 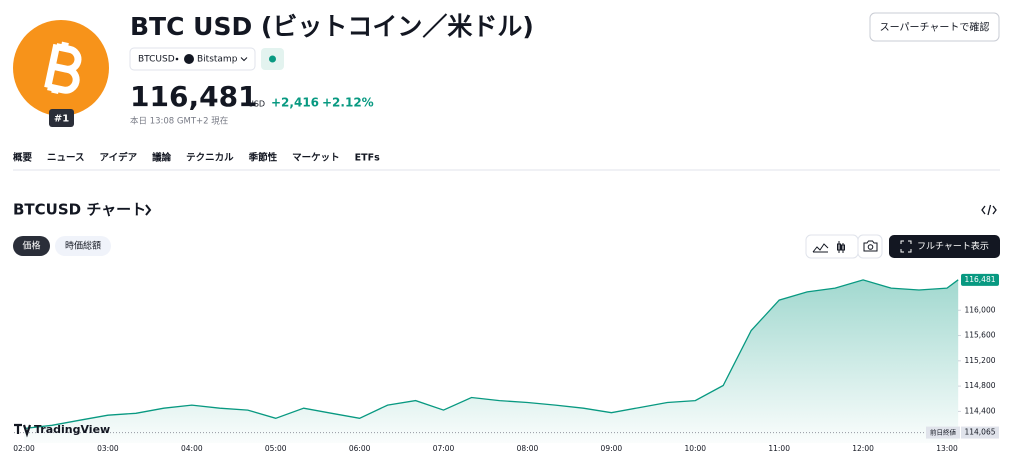 I want to click on last-price-box, so click(x=980, y=279).